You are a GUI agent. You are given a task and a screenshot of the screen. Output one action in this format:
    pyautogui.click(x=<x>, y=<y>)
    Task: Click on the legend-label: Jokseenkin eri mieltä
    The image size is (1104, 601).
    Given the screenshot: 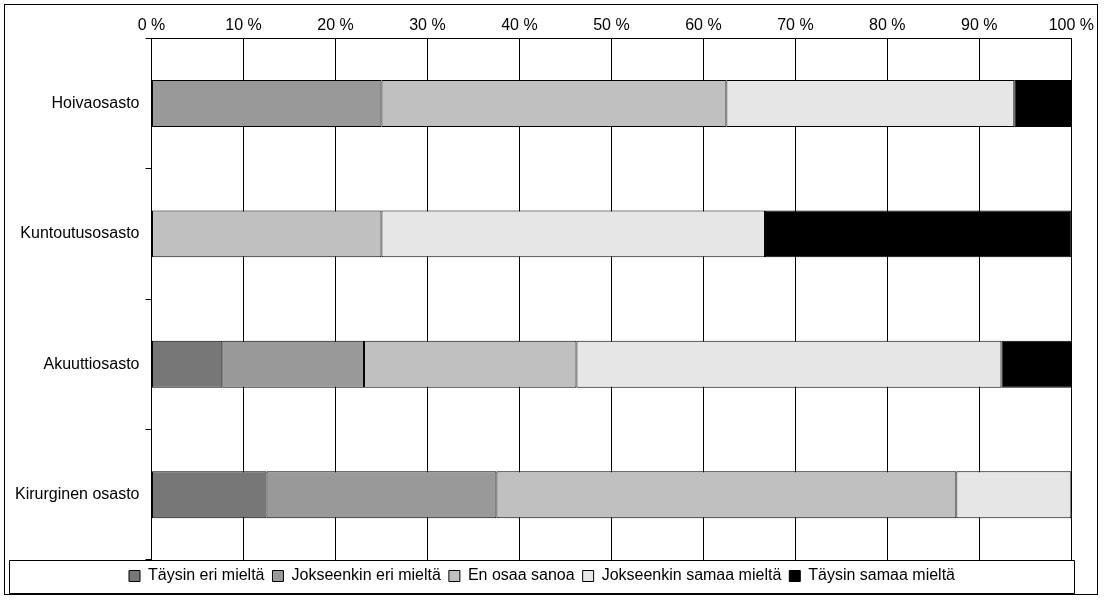 What is the action you would take?
    pyautogui.click(x=366, y=575)
    